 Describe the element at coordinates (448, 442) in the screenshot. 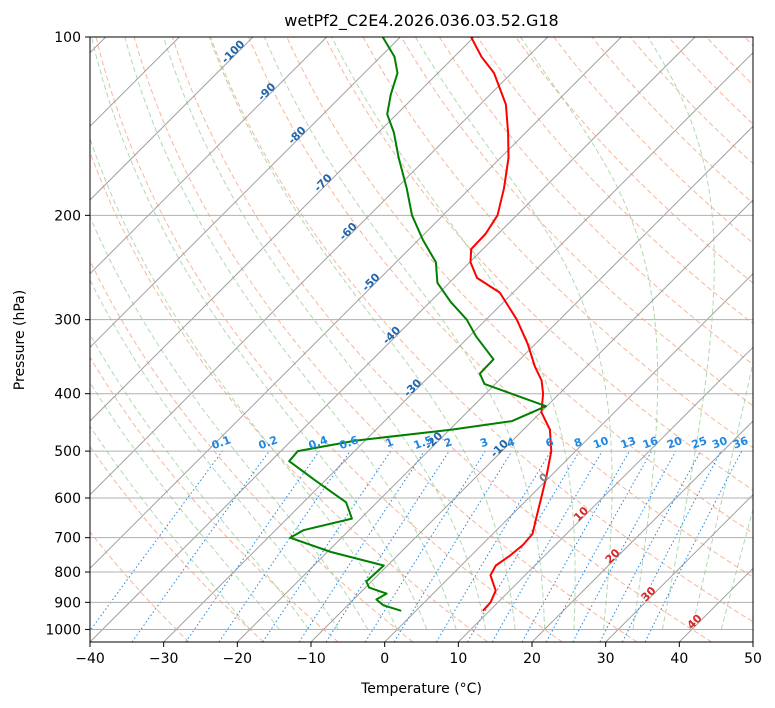

I see `mixing-ratio-label: 2` at that location.